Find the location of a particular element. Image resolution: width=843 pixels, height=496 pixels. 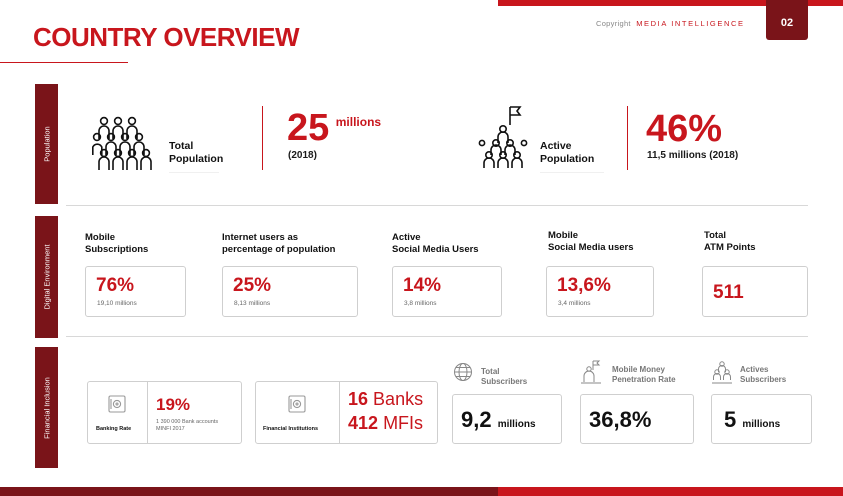

top-accent-bar is located at coordinates (670, 3).